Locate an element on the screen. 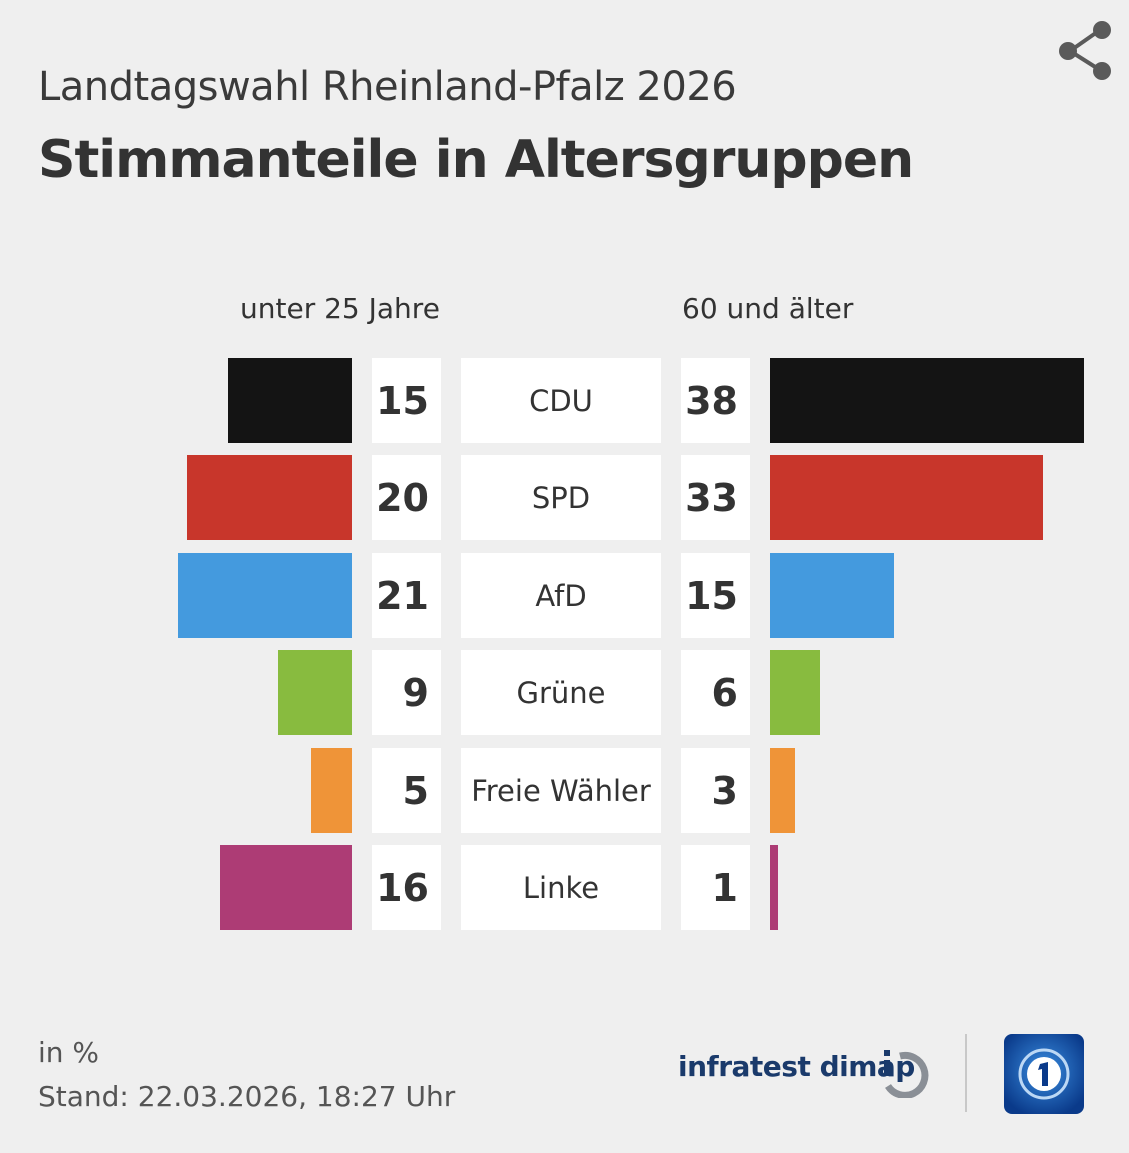 The width and height of the screenshot is (1129, 1153). value-left: 9 is located at coordinates (406, 692).